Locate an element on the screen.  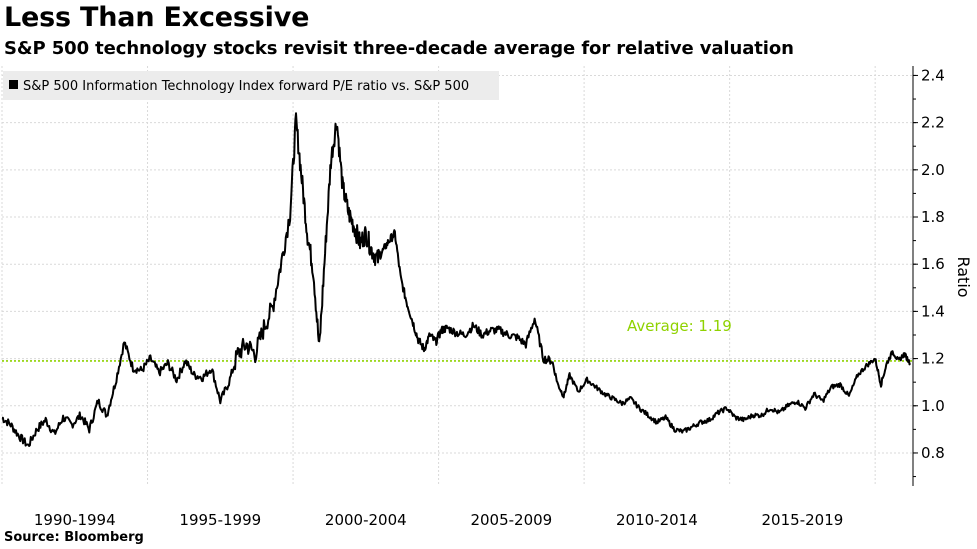
y-tick-label: 1.8 is located at coordinates (933, 217).